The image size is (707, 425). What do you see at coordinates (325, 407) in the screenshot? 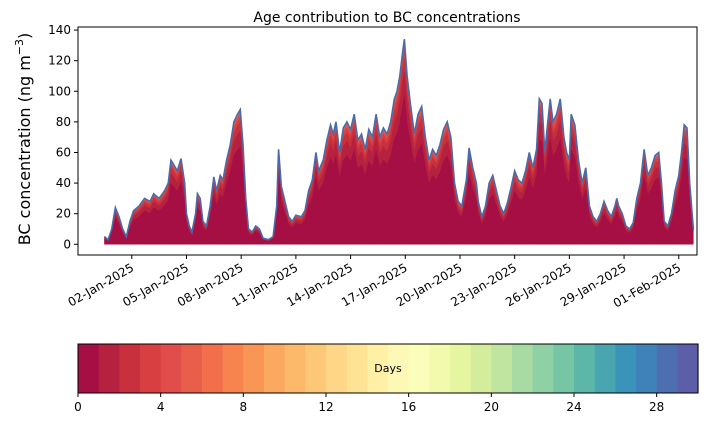
I see `colorbar-tick-label: 12` at bounding box center [325, 407].